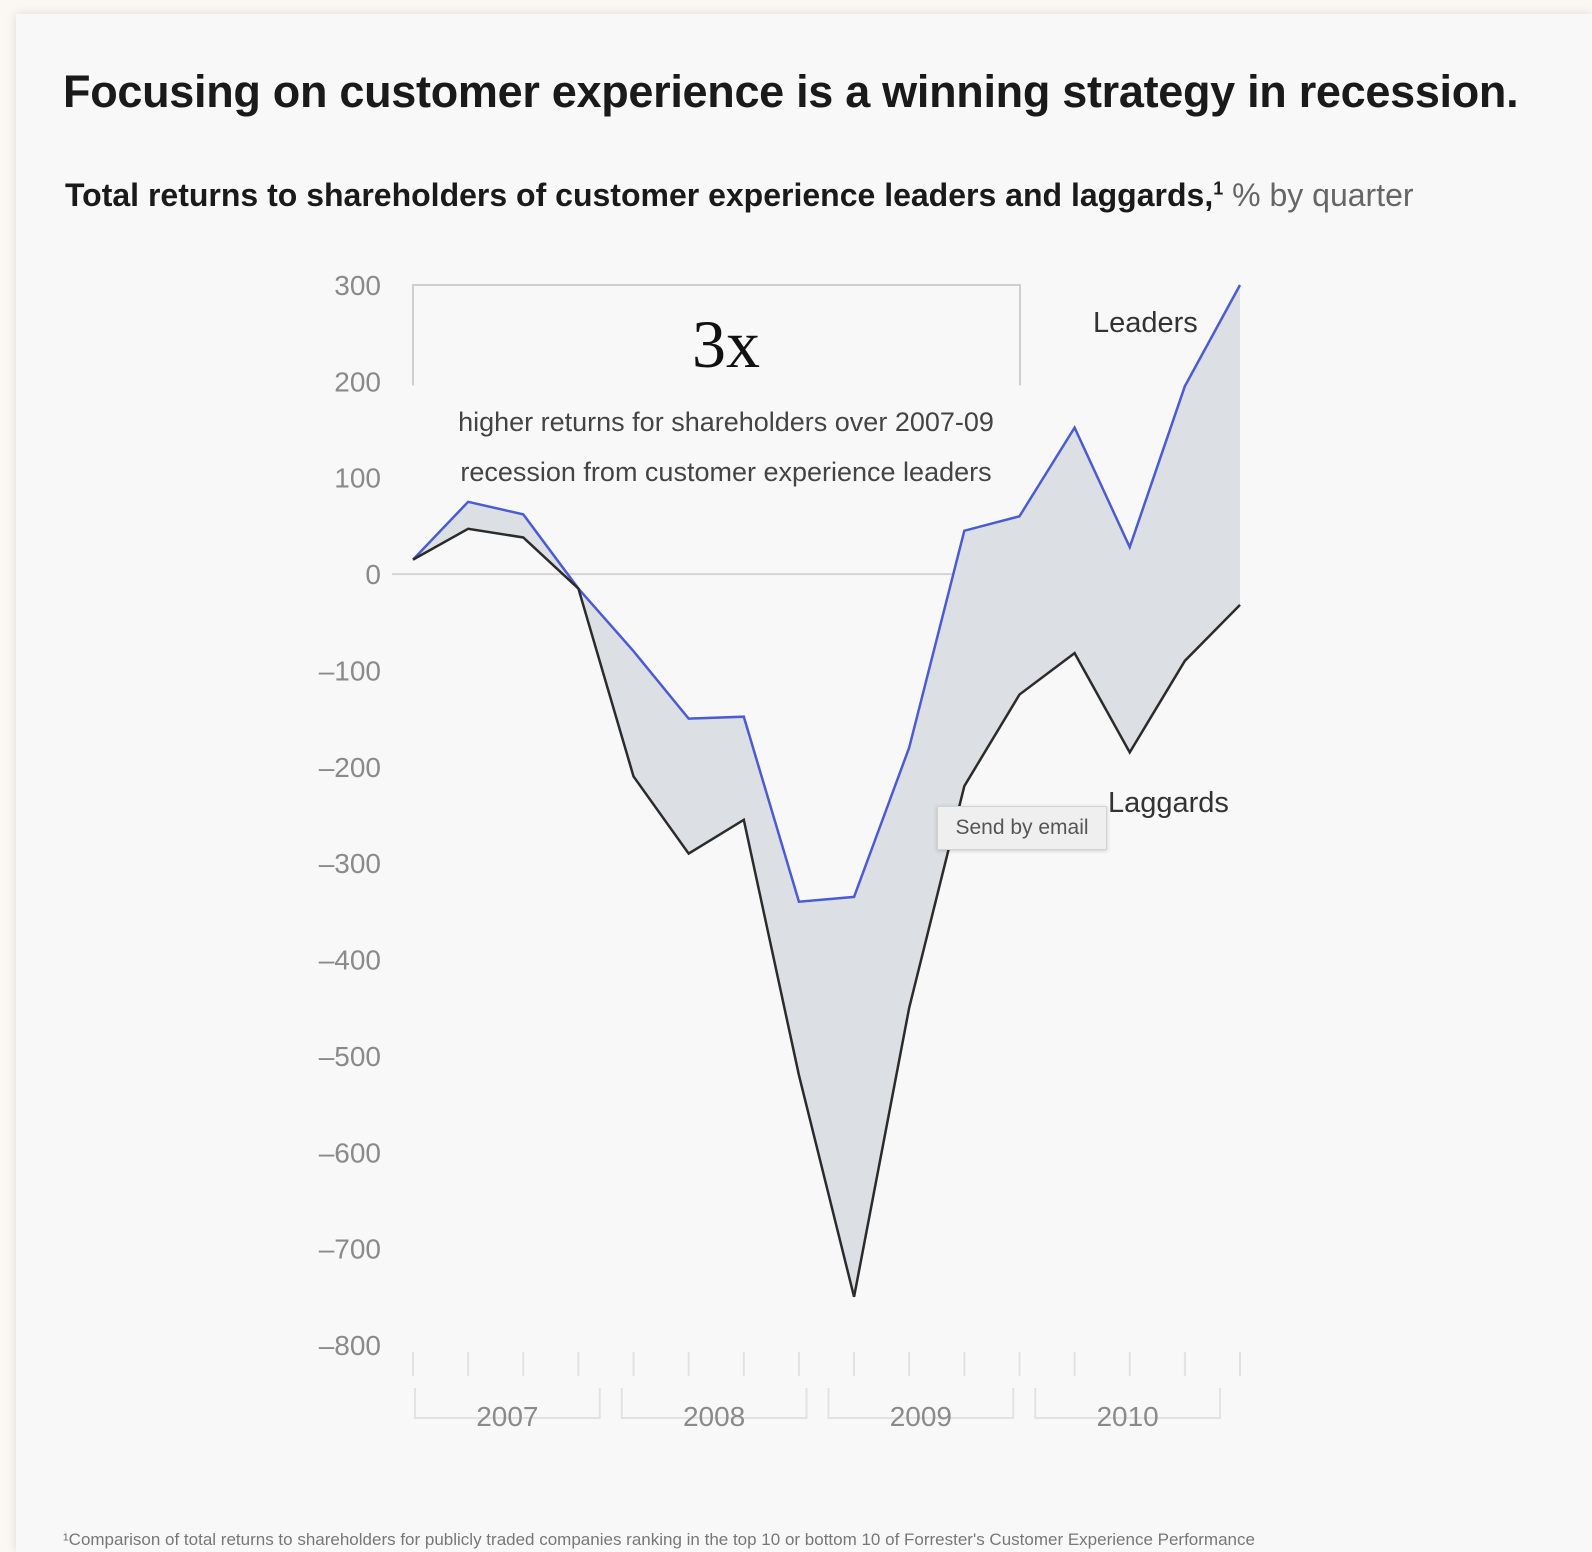 This screenshot has height=1552, width=1592. I want to click on y-tick-label: 100, so click(357, 478).